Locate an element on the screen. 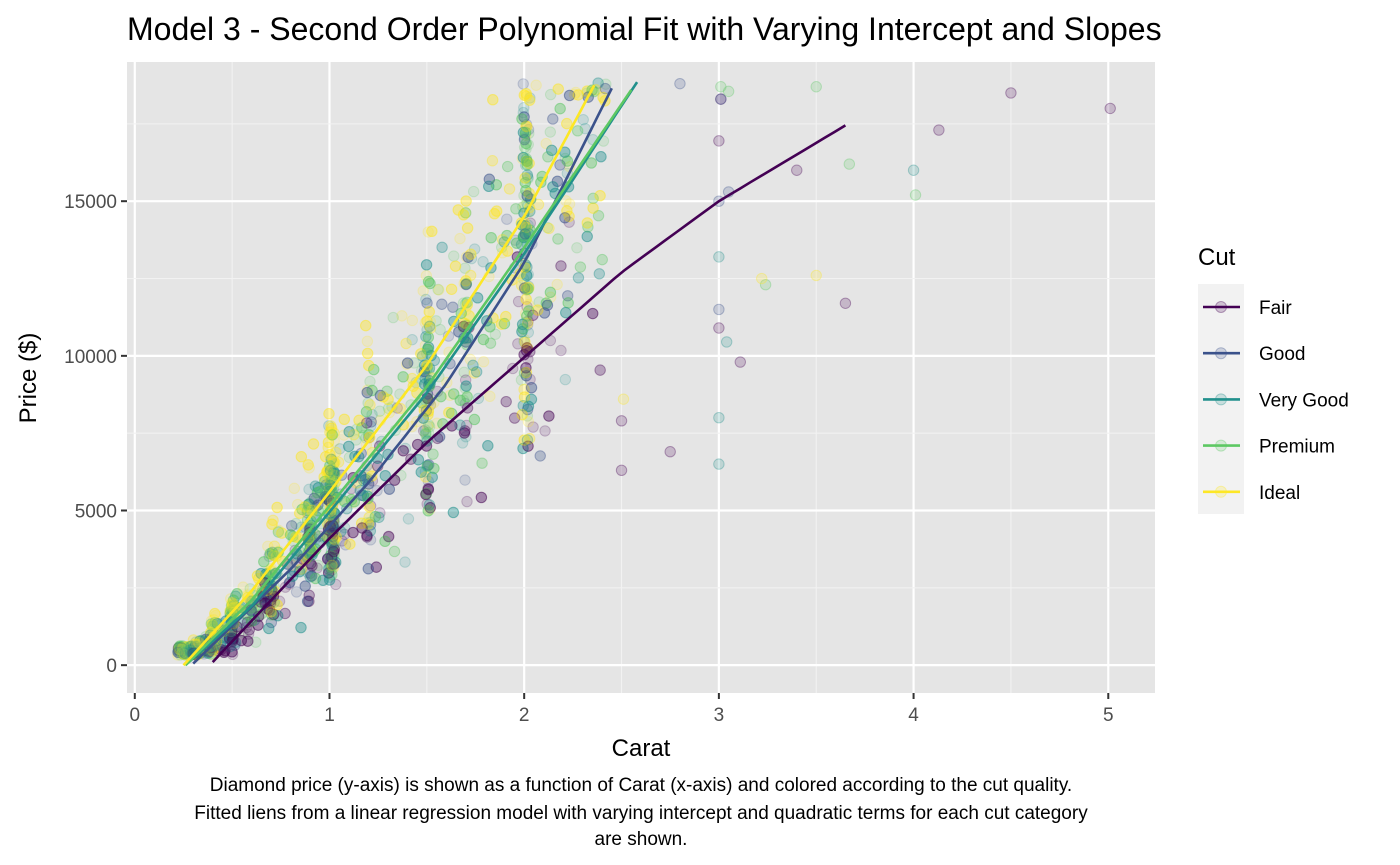  x-axis-title: Carat is located at coordinates (641, 748).